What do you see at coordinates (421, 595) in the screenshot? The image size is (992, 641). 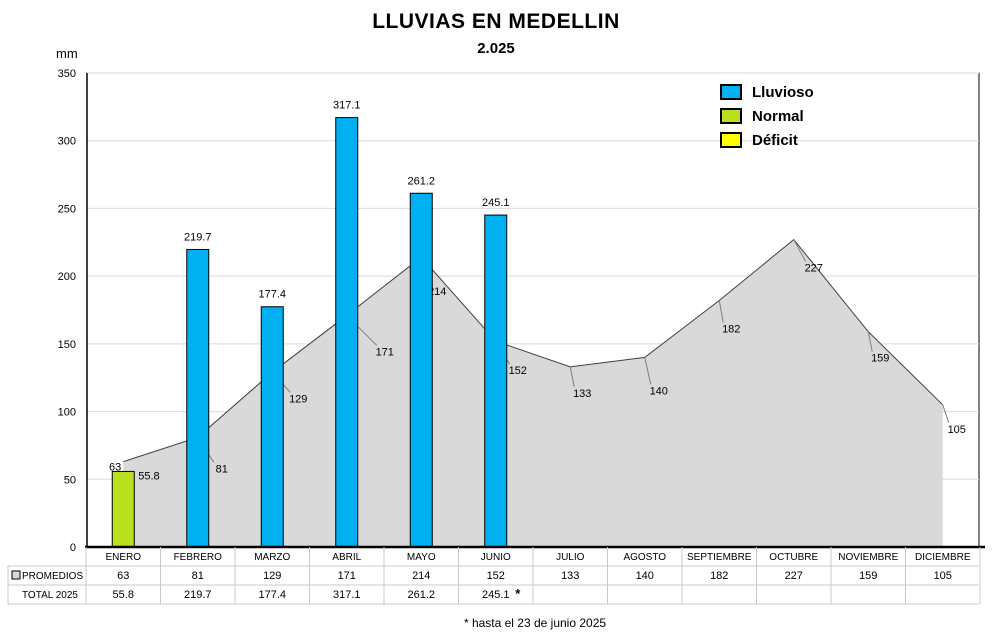 I see `table-cell-total: 261.2` at bounding box center [421, 595].